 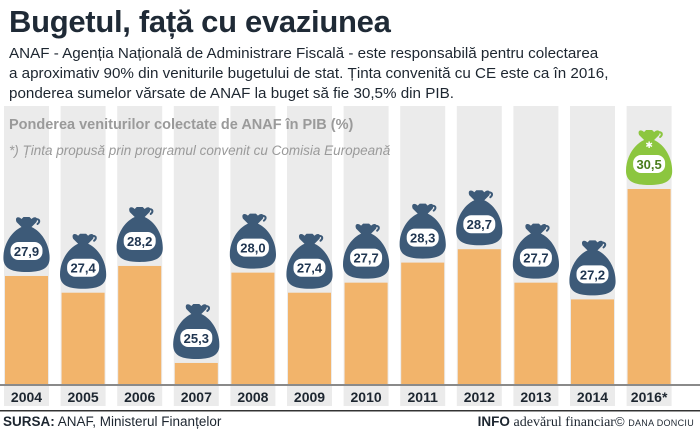 I want to click on money-bag-icon: 28,3, so click(x=422, y=231).